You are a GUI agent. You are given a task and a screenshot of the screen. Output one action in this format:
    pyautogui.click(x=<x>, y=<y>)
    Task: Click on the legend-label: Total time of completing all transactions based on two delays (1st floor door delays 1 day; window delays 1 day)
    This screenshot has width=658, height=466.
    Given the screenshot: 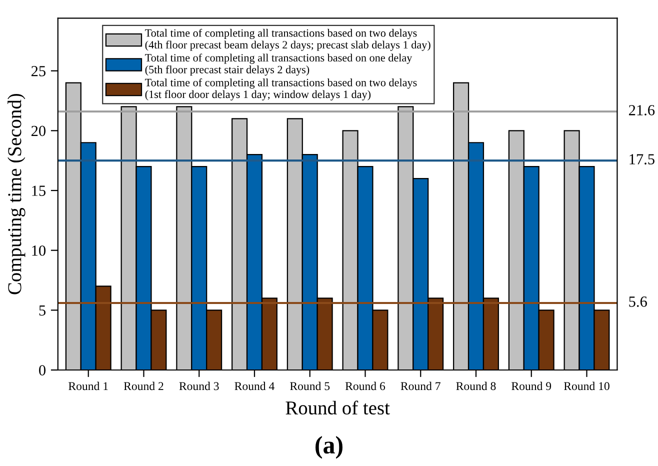 What is the action you would take?
    pyautogui.click(x=281, y=89)
    